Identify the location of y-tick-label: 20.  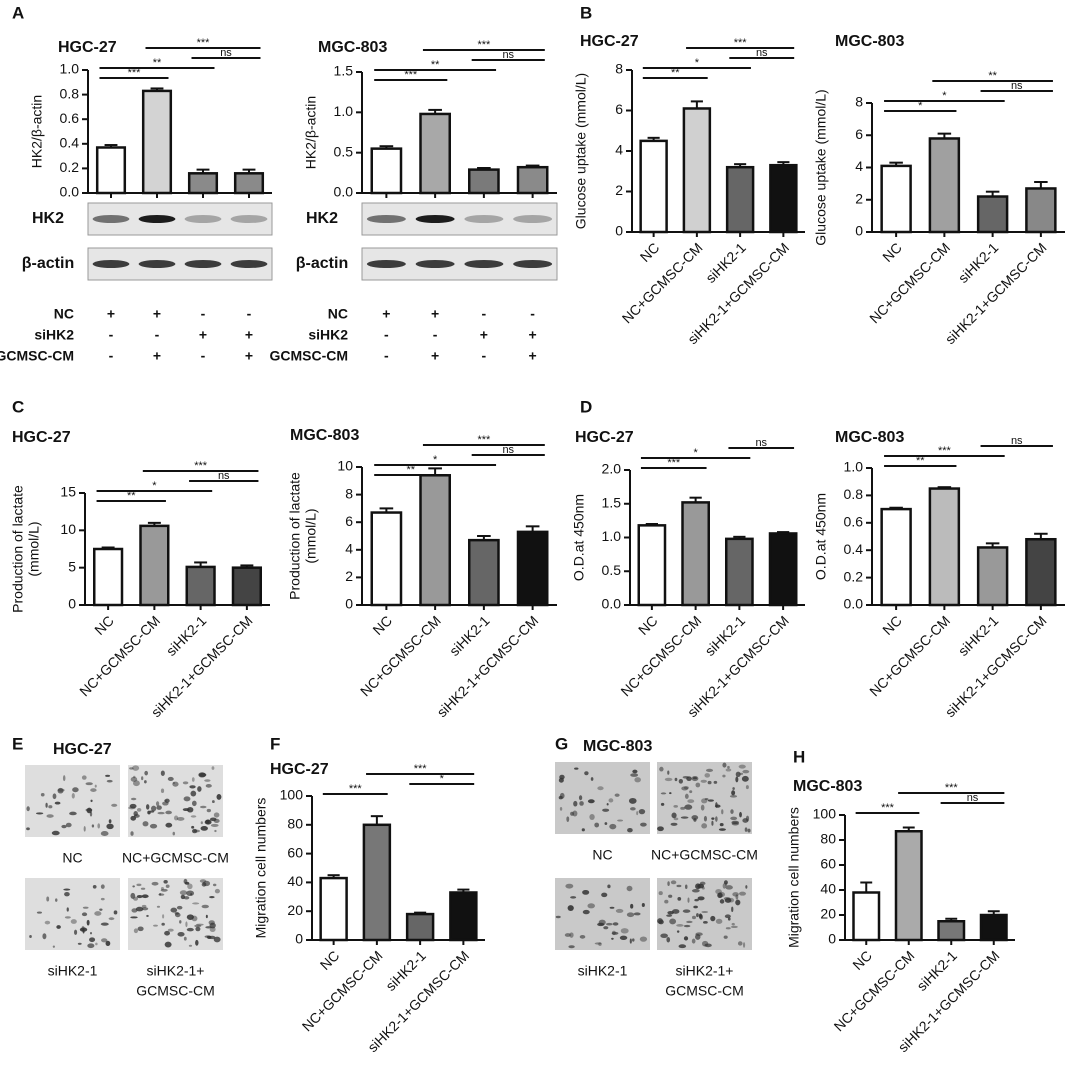
(295, 910).